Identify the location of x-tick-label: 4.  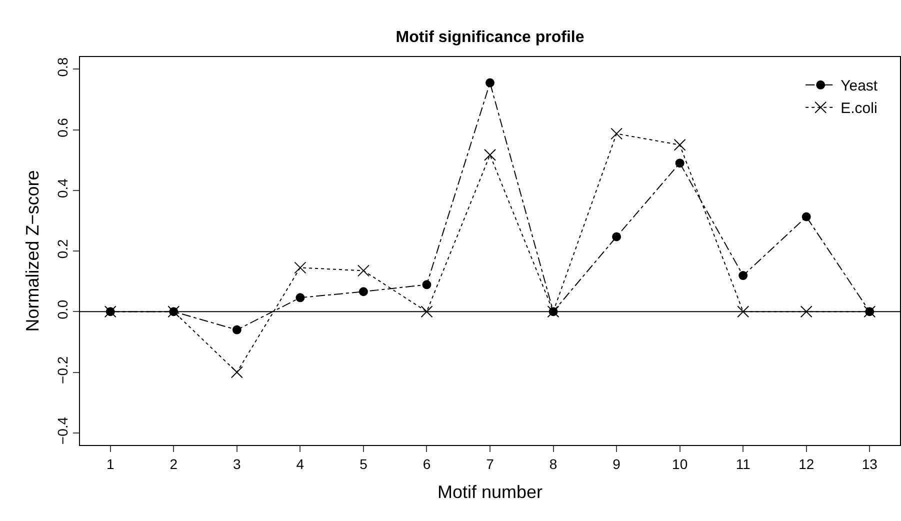
(300, 464).